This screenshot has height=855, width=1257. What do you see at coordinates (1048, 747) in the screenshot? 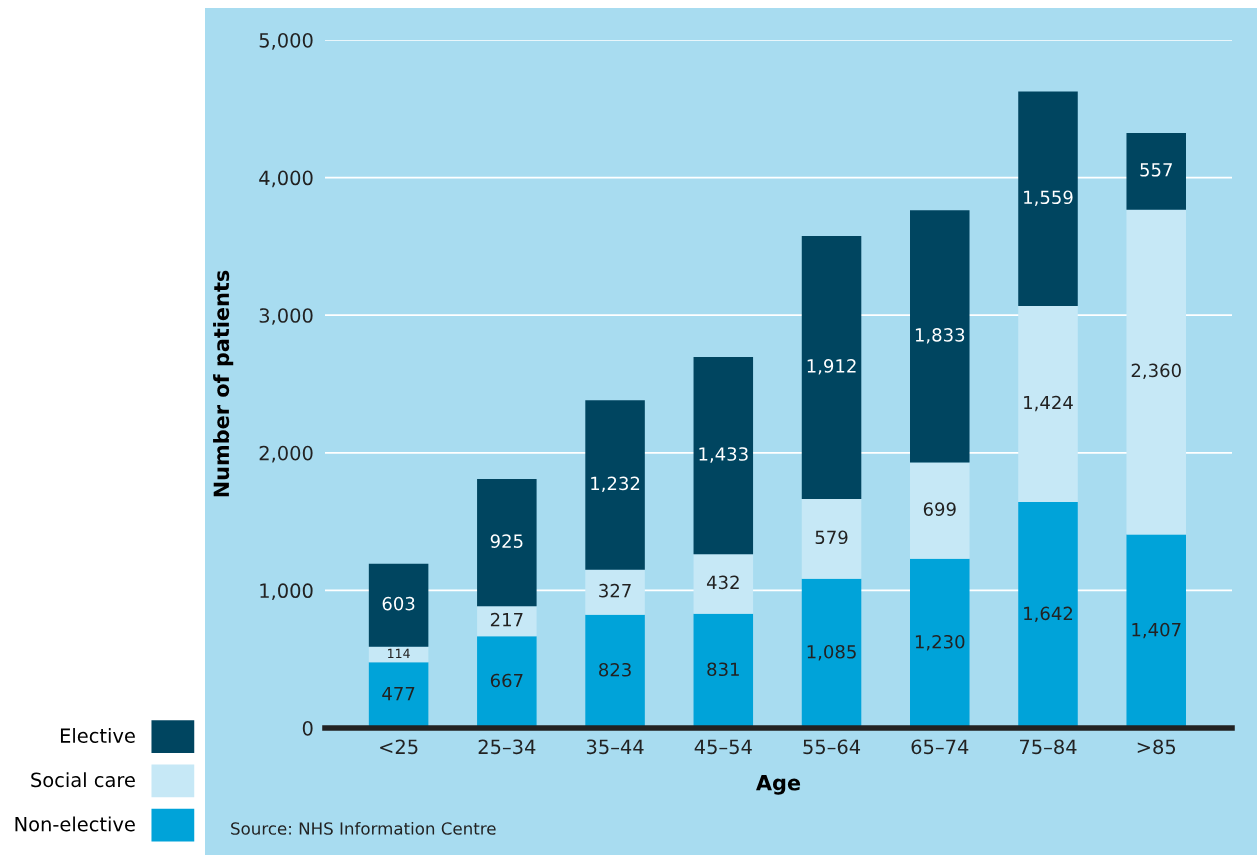
I see `x-tick-label: 75–84` at bounding box center [1048, 747].